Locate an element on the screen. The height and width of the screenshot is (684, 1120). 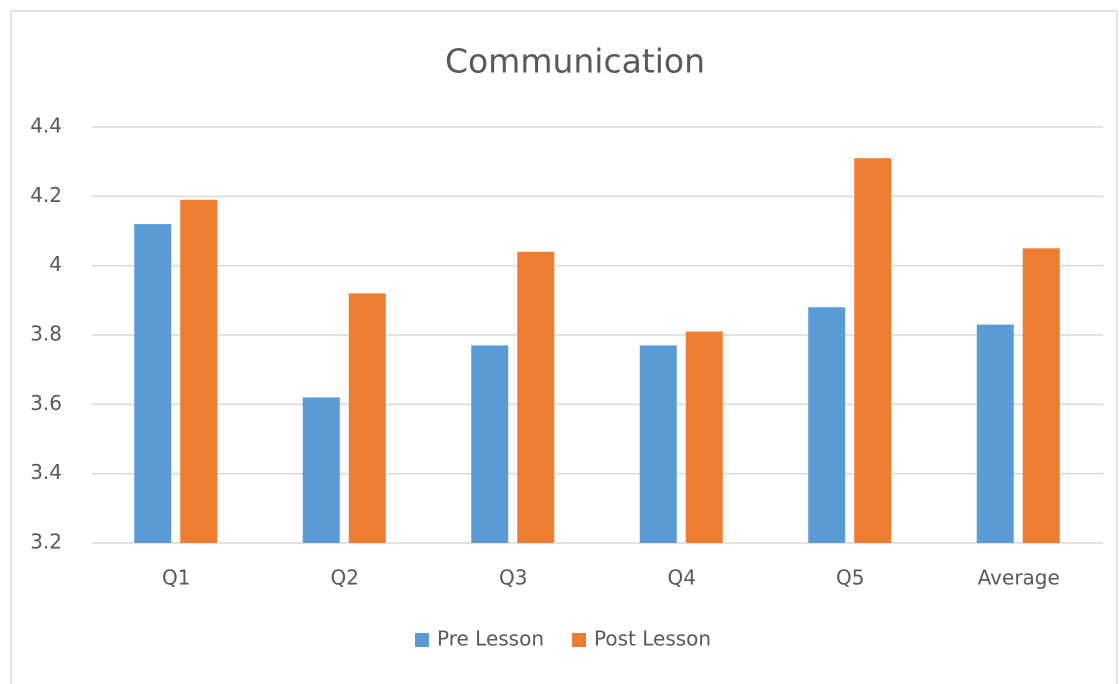
x-tick-label: Q4 is located at coordinates (682, 578).